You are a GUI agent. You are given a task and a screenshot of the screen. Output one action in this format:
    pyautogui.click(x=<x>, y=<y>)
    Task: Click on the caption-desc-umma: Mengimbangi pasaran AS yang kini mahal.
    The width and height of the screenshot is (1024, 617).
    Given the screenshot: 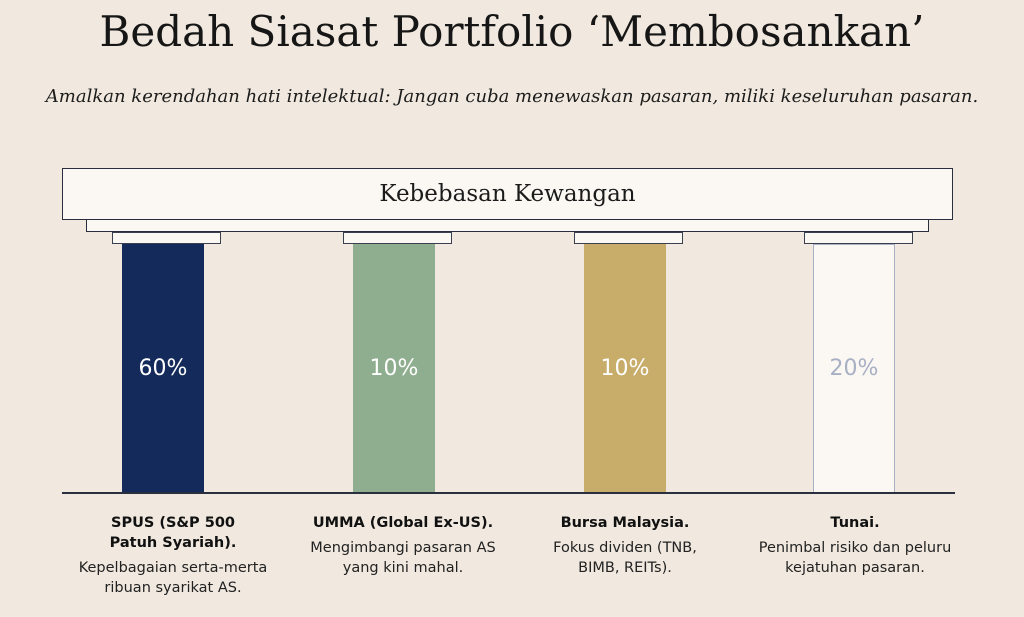 What is the action you would take?
    pyautogui.click(x=403, y=558)
    